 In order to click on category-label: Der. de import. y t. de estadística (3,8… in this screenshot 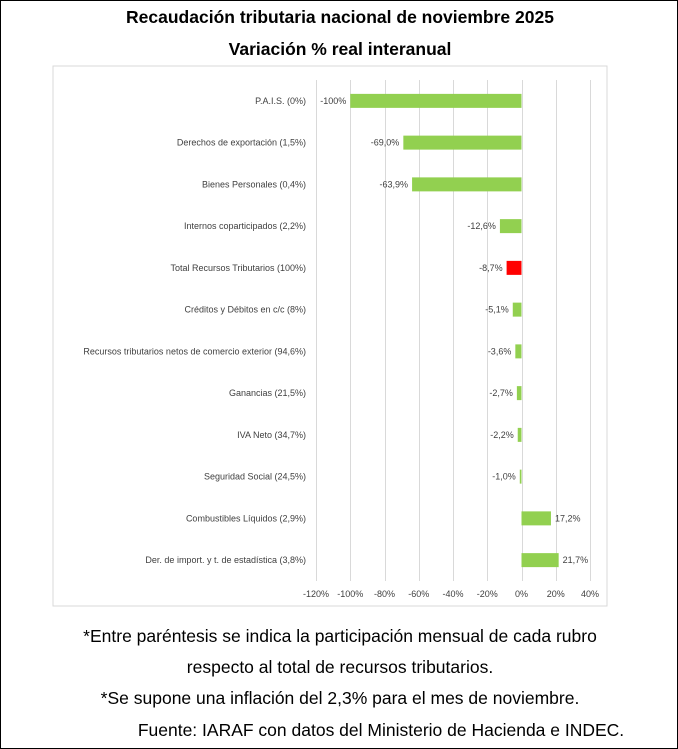, I will do `click(225, 560)`.